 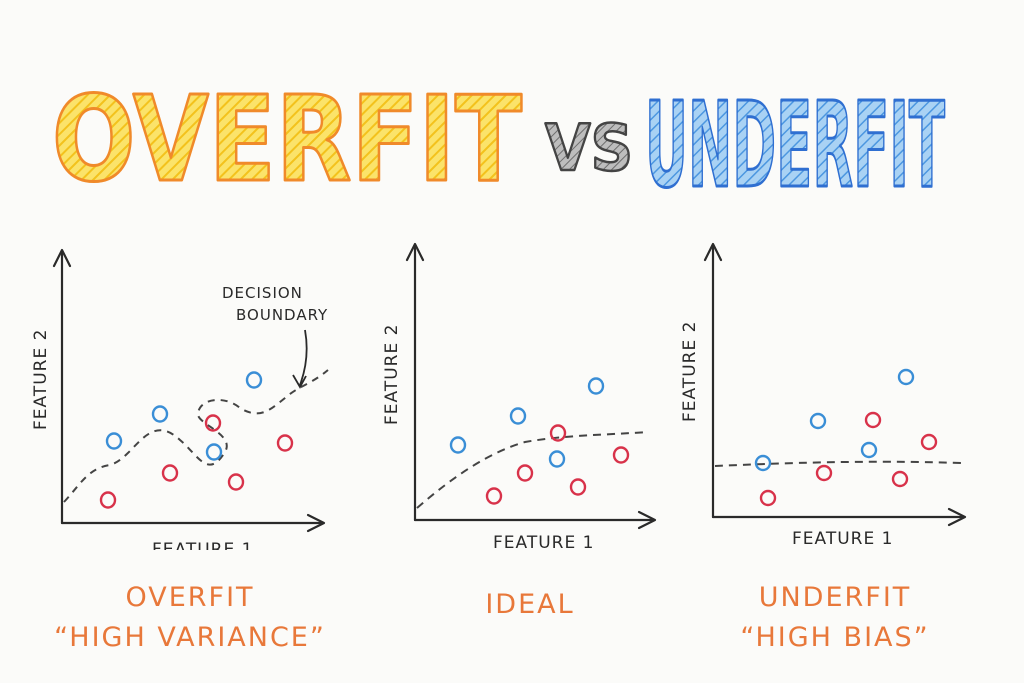 I want to click on caption-line1: IDEAL, so click(x=530, y=604).